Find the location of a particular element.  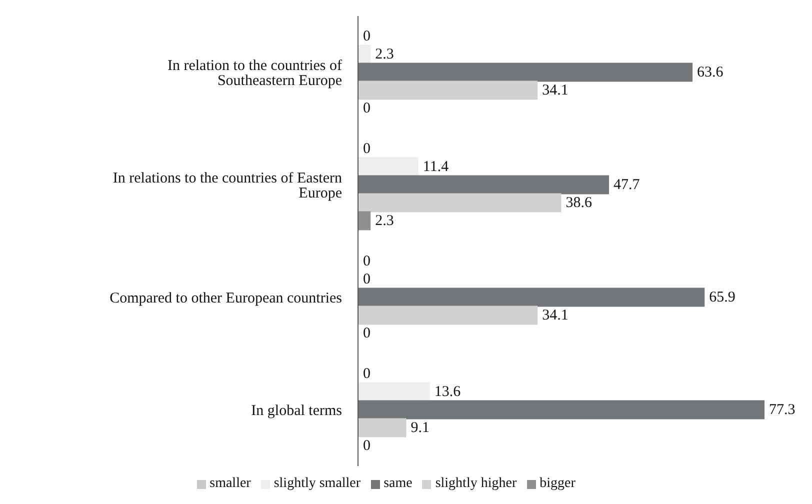

data-label: 11.4 is located at coordinates (436, 166).